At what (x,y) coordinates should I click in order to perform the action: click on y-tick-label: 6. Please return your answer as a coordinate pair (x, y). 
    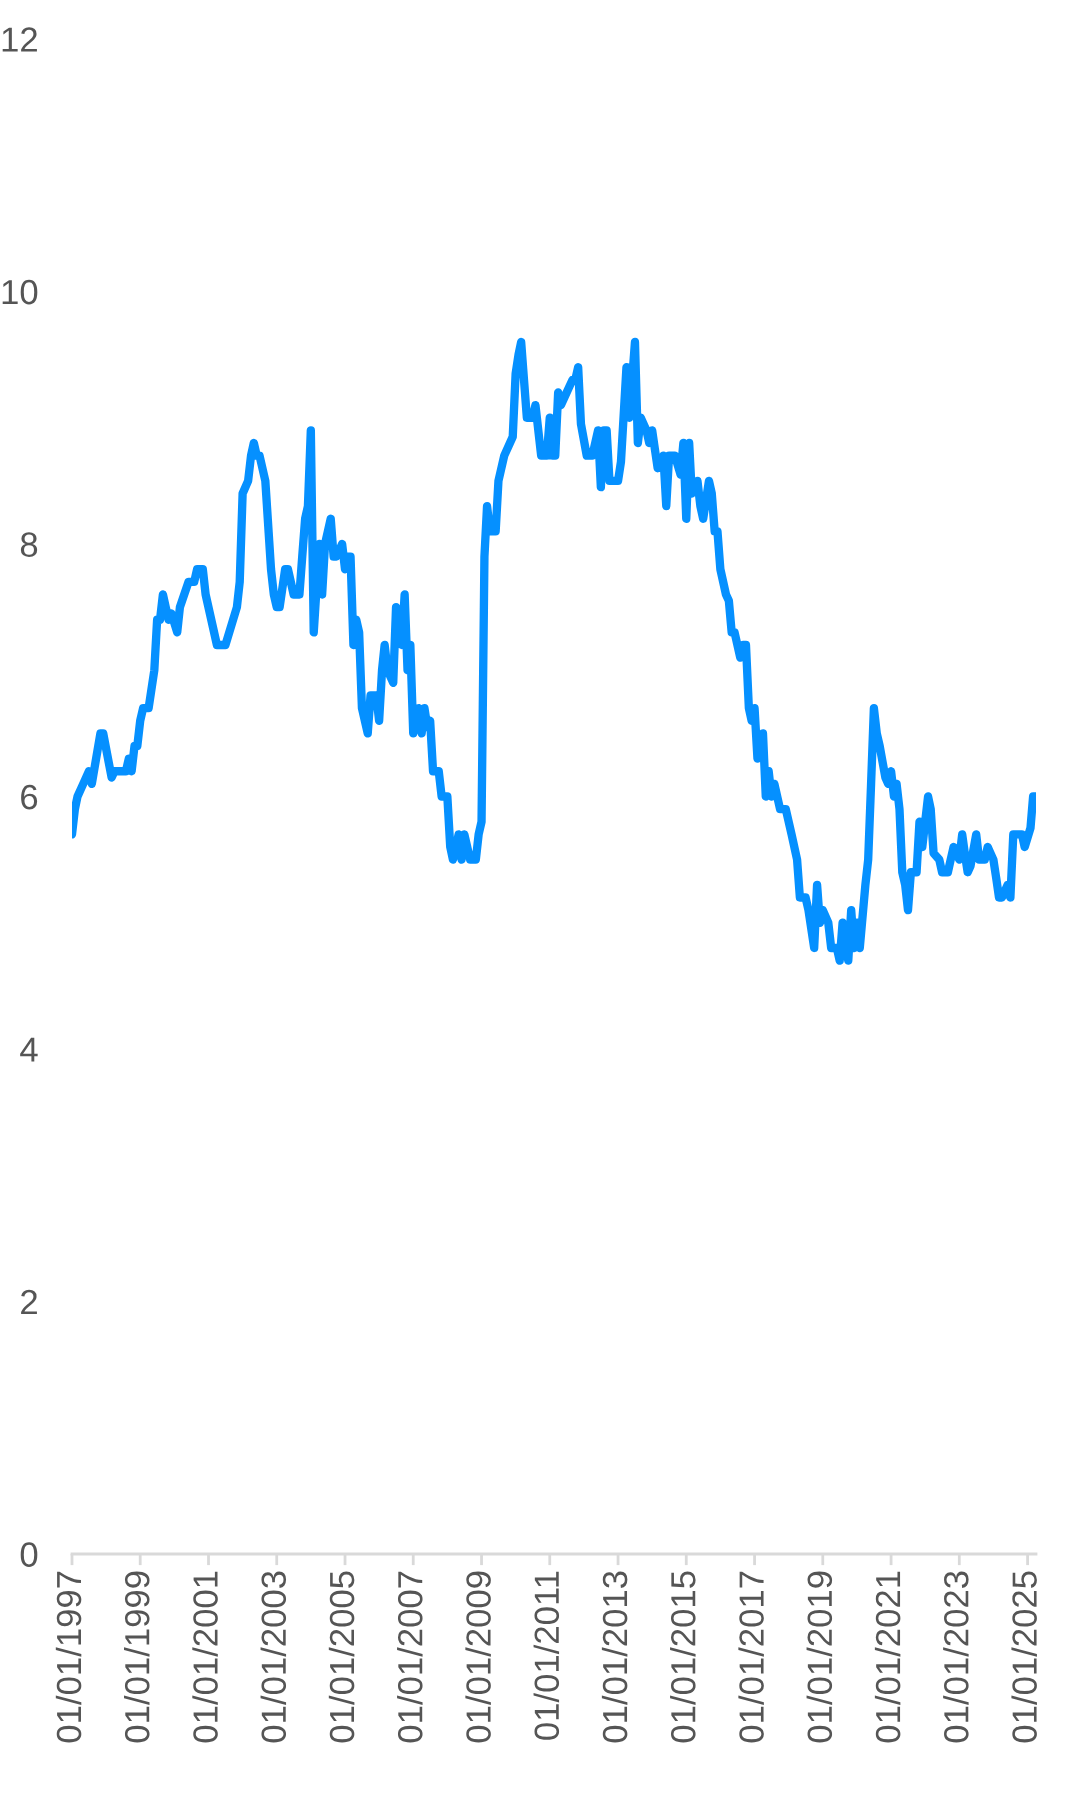
    Looking at the image, I should click on (29, 797).